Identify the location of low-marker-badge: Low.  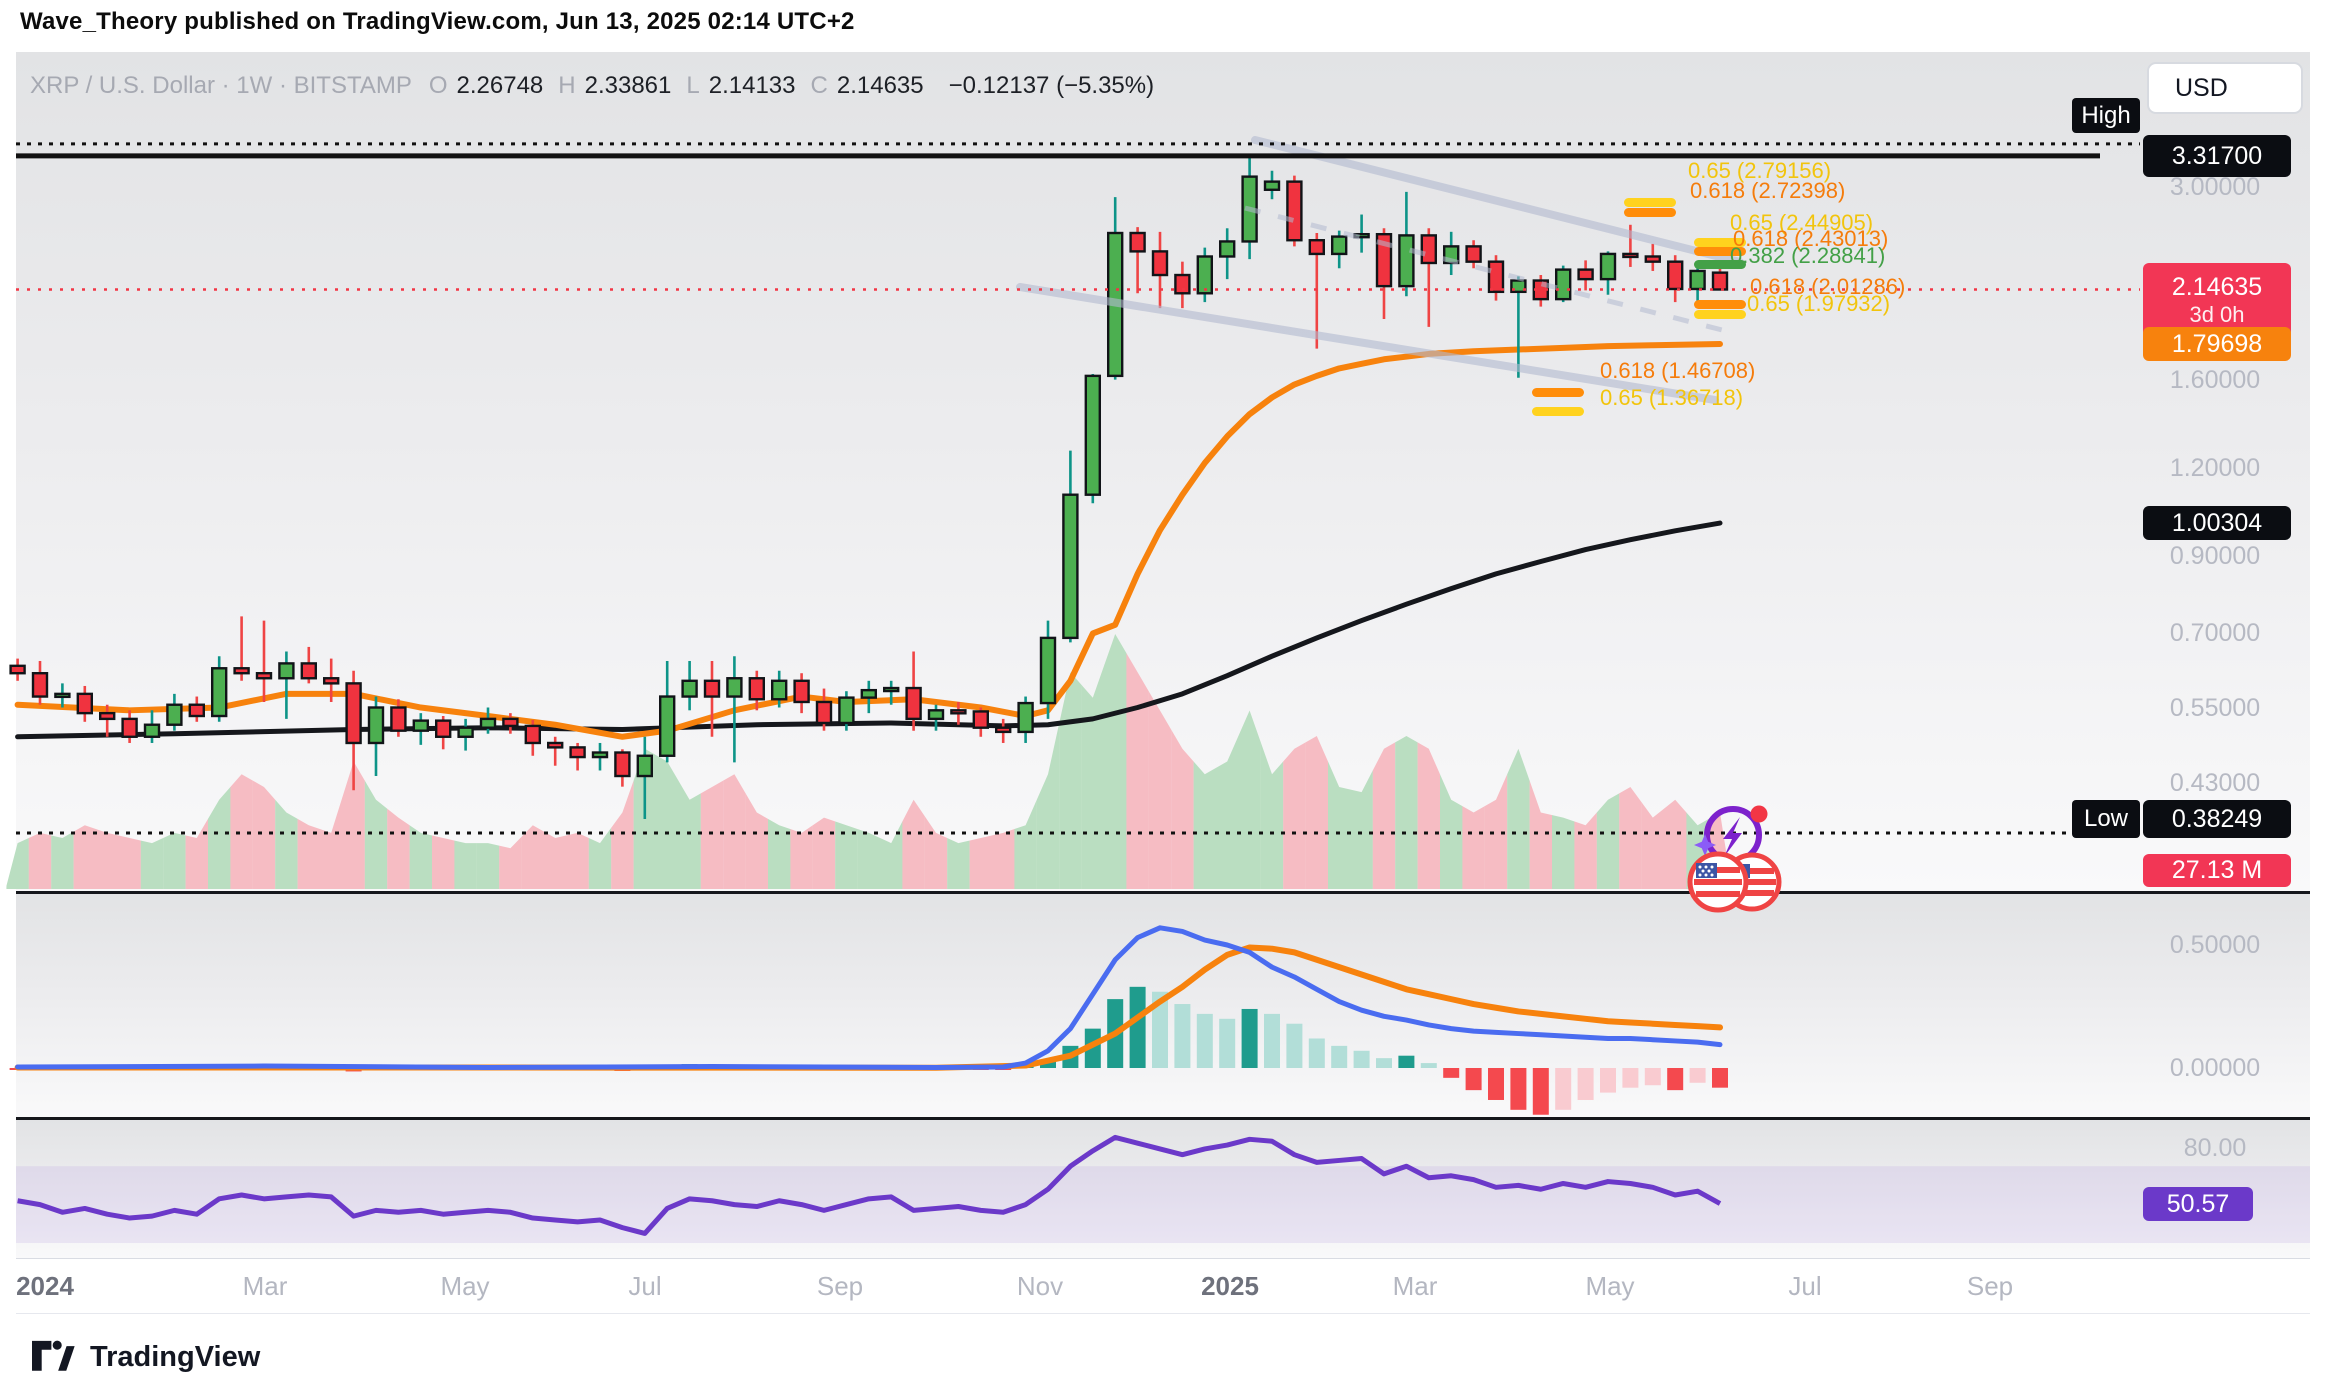
(2106, 819).